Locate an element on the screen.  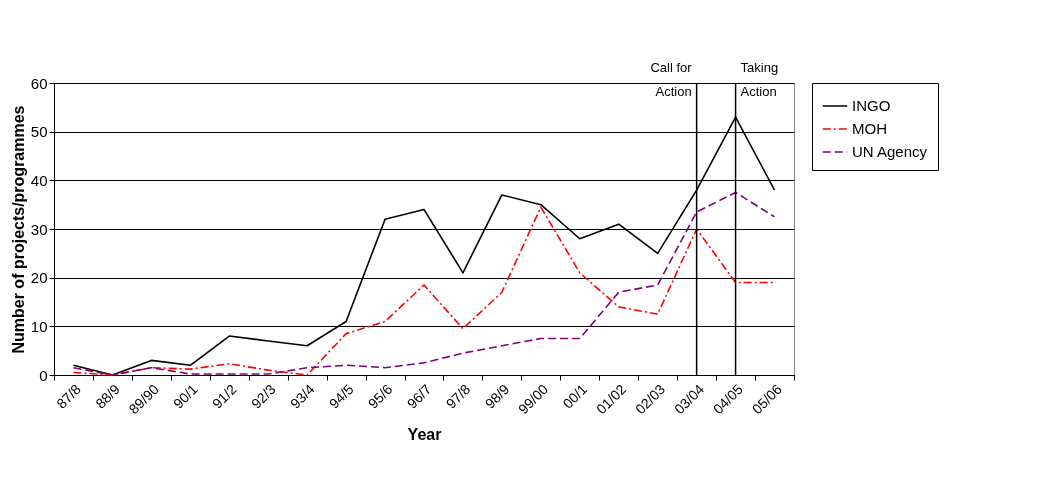
legend-label: UN Agency is located at coordinates (890, 151).